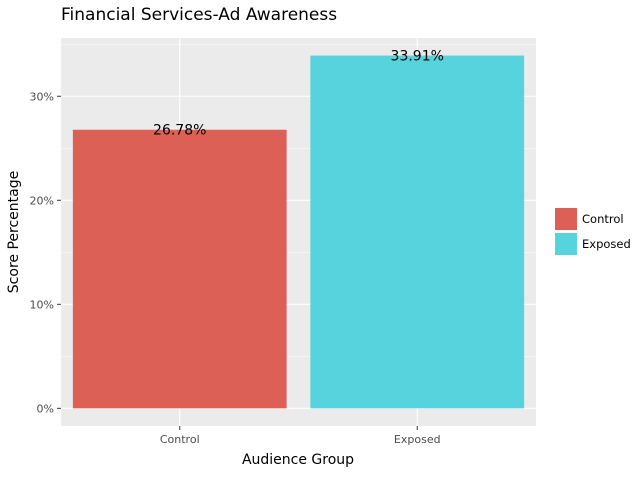  What do you see at coordinates (566, 219) in the screenshot?
I see `legend-swatch-control` at bounding box center [566, 219].